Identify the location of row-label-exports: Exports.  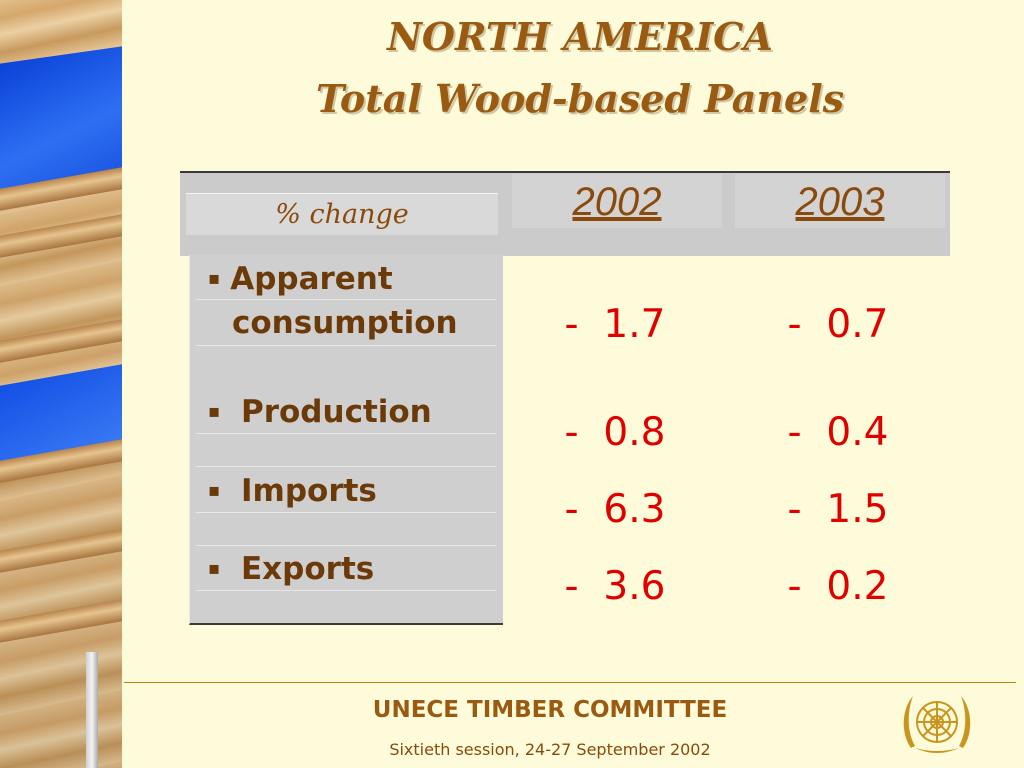
(308, 569).